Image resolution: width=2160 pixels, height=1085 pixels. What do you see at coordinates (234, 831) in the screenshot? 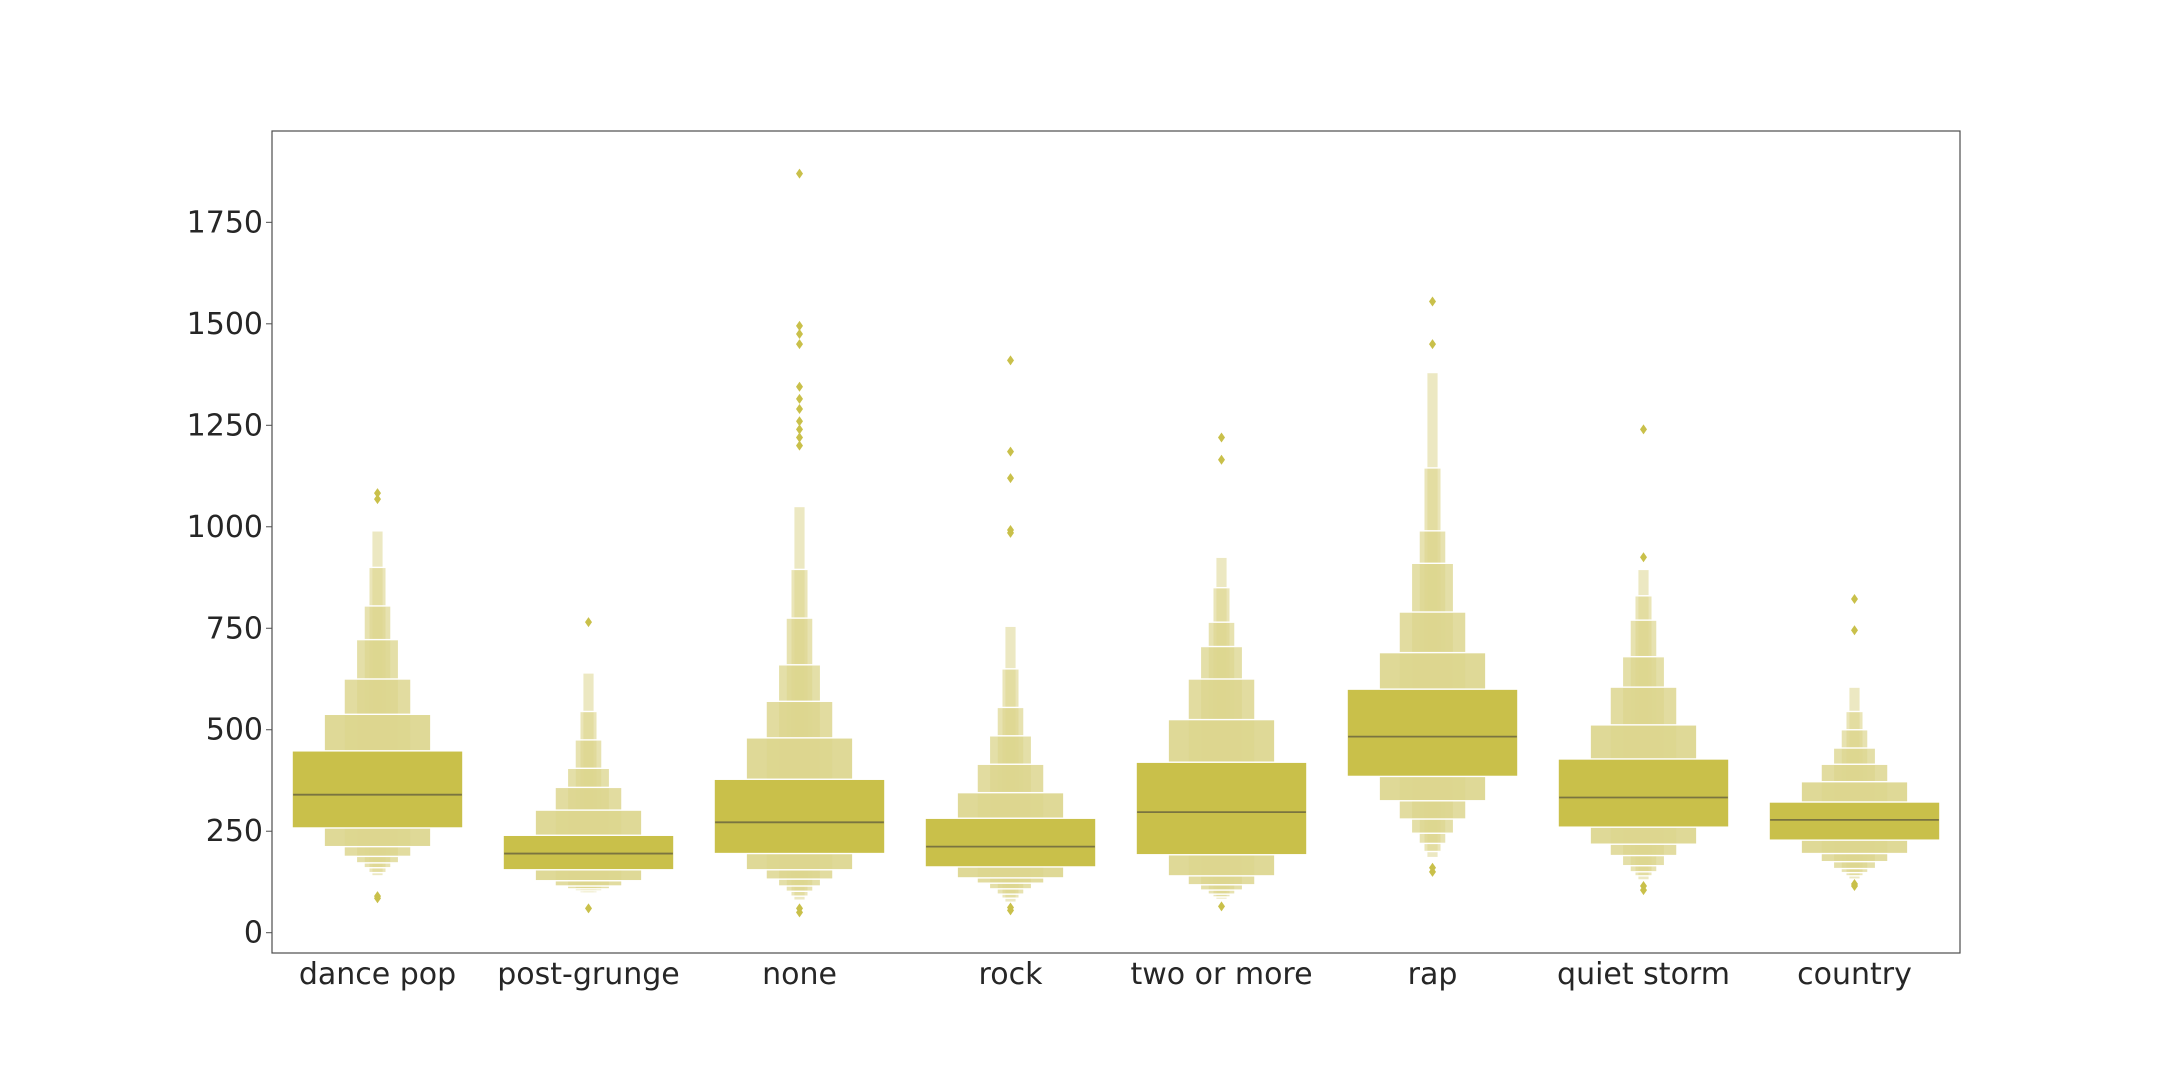
I see `y-tick-label: 250` at bounding box center [234, 831].